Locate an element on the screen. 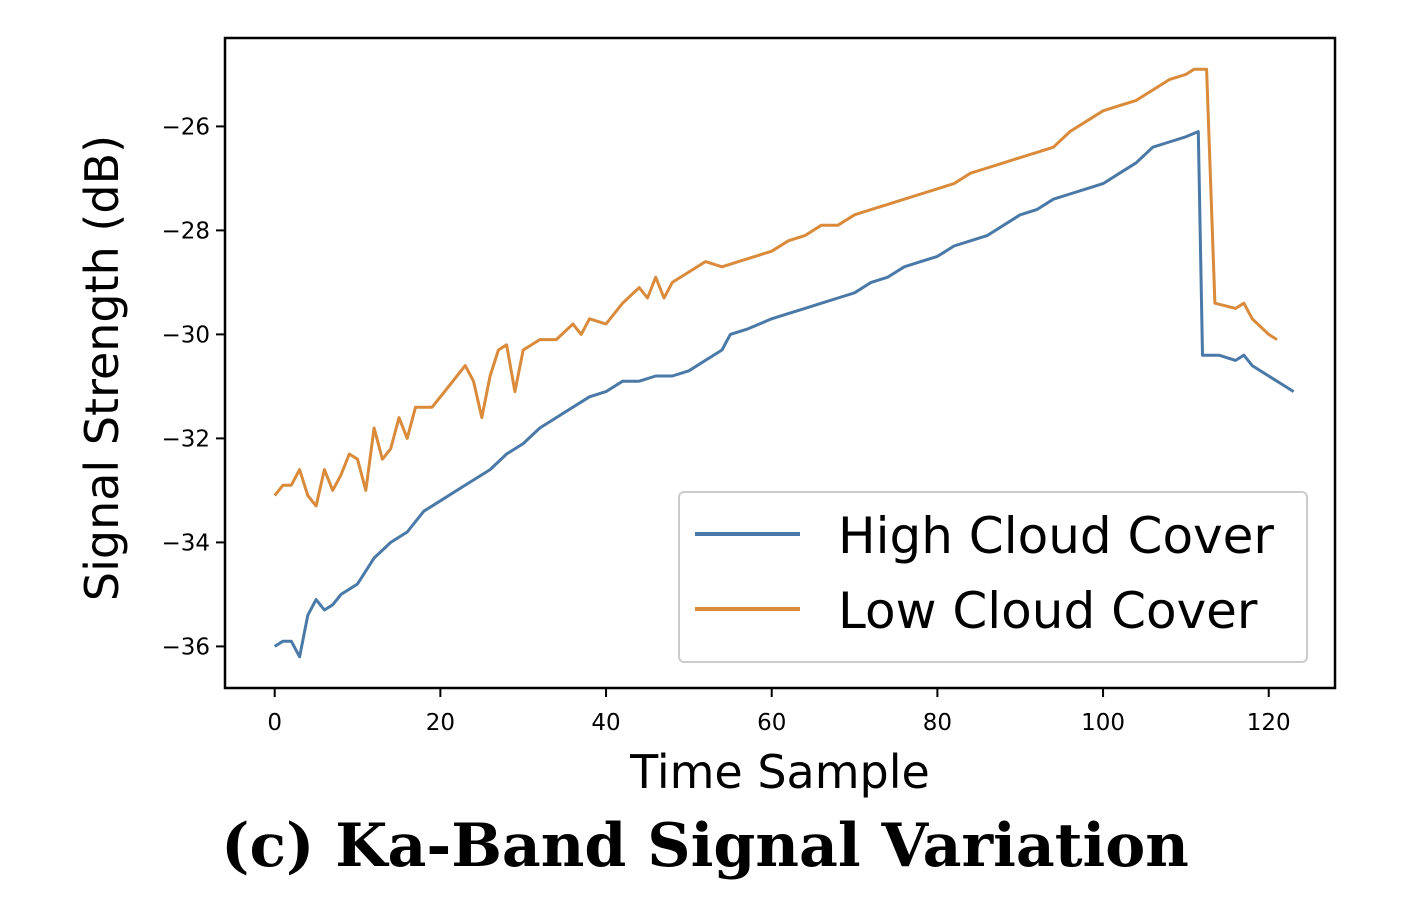 The width and height of the screenshot is (1419, 913). figure-caption: (c) Ka-Band Signal Variation is located at coordinates (705, 846).